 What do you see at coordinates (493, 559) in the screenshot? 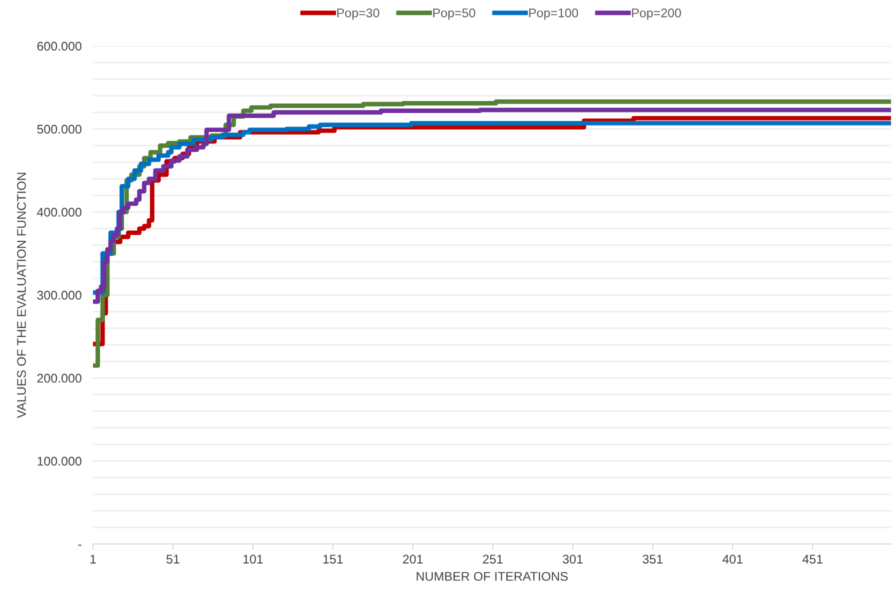
I see `x-tick-label: 251` at bounding box center [493, 559].